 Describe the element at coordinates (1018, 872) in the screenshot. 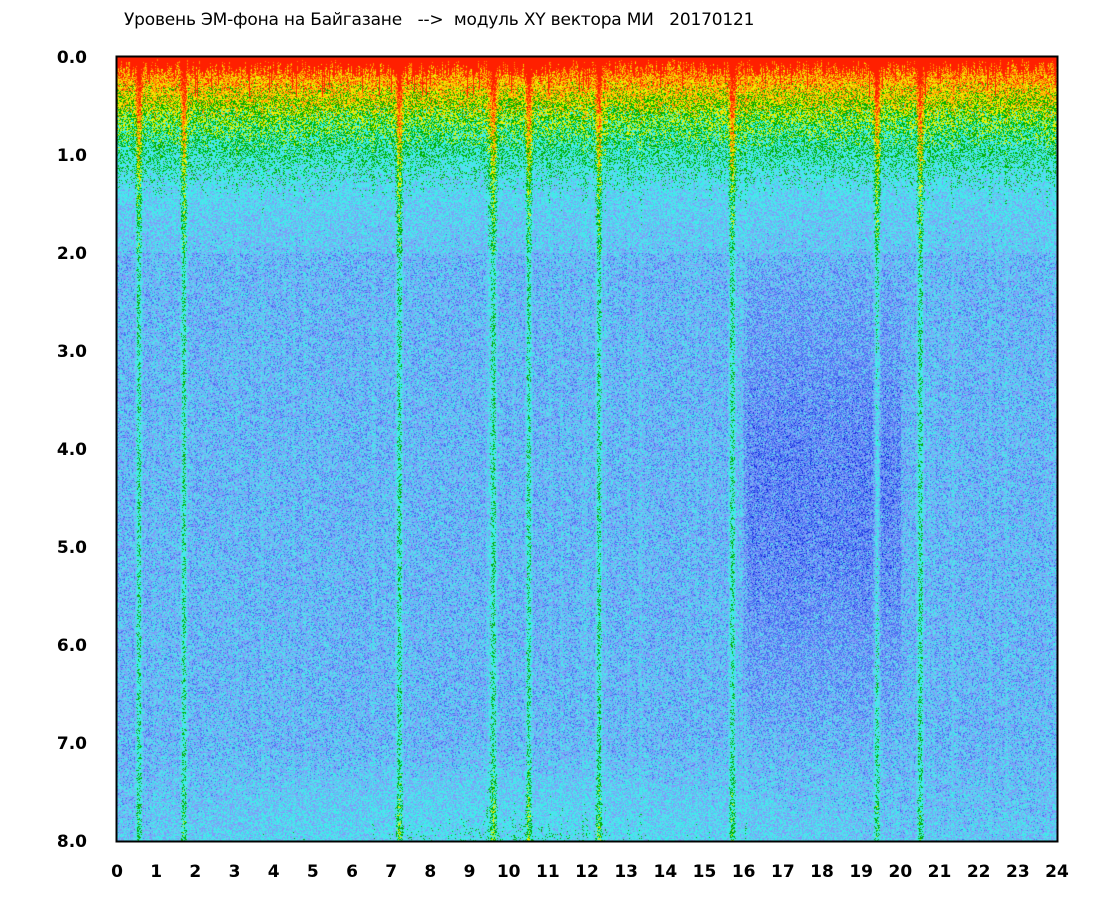

I see `x-tick-label: 23` at that location.